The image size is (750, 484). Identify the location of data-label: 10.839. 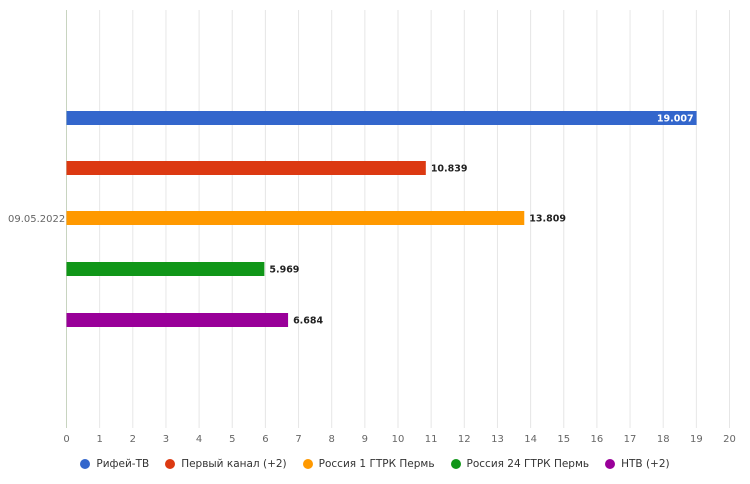
(449, 169).